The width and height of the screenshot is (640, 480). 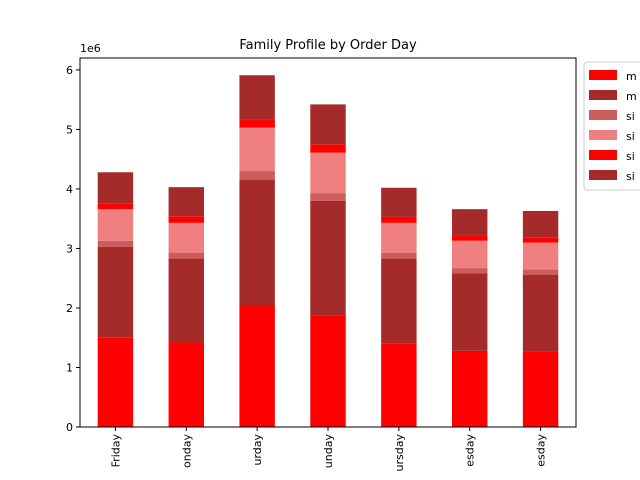 I want to click on y-tick-label: 1, so click(x=69, y=367).